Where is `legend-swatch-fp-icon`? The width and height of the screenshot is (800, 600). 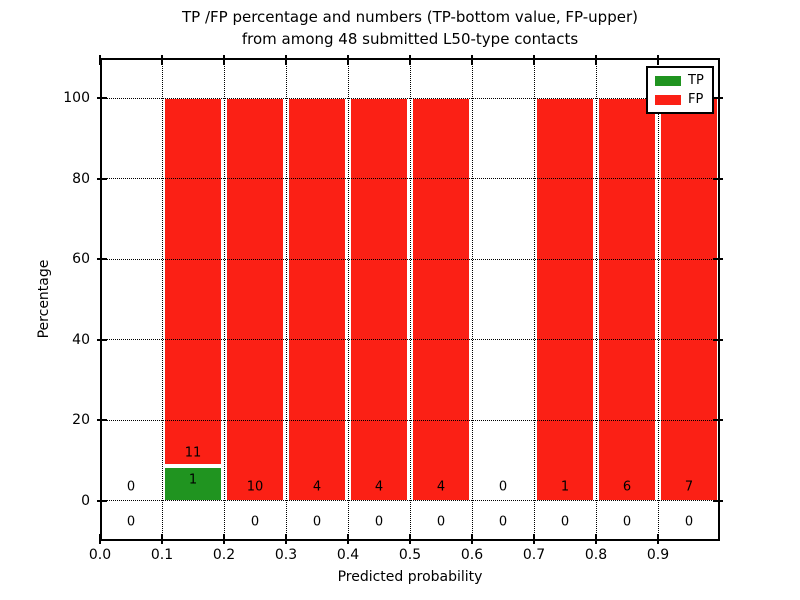 legend-swatch-fp-icon is located at coordinates (668, 99).